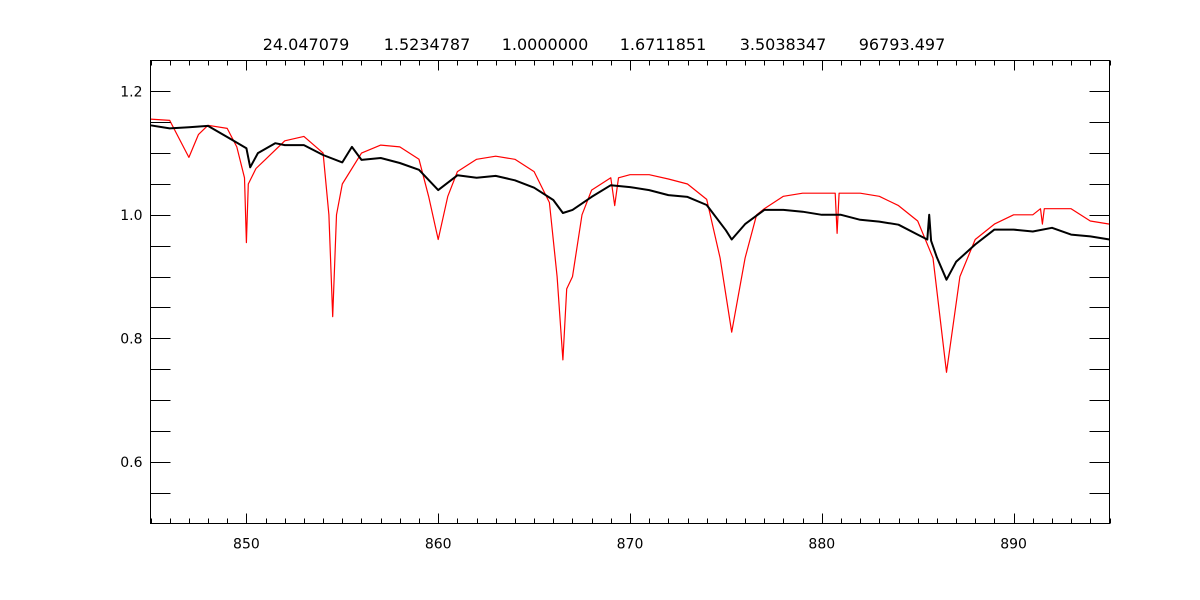 The width and height of the screenshot is (1200, 600). I want to click on title-value: 1.0000000, so click(545, 44).